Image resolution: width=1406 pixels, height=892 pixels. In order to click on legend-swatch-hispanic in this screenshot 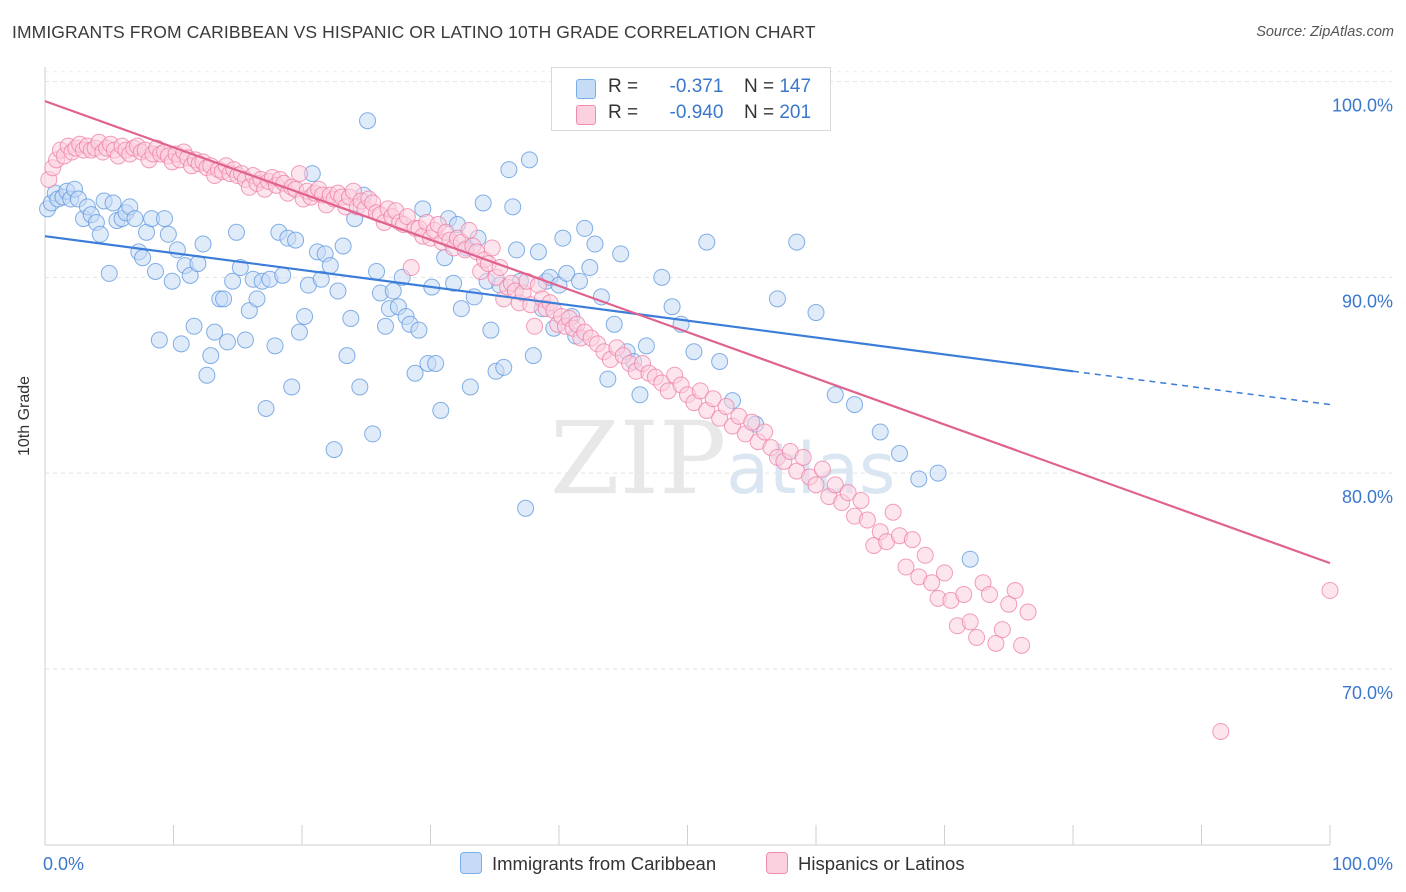, I will do `click(777, 863)`.